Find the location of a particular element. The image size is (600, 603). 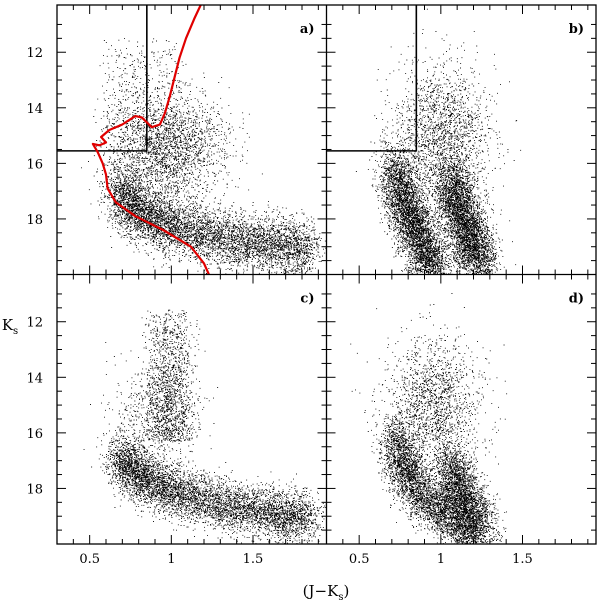

y-axis-title-sub: s is located at coordinates (15, 331).